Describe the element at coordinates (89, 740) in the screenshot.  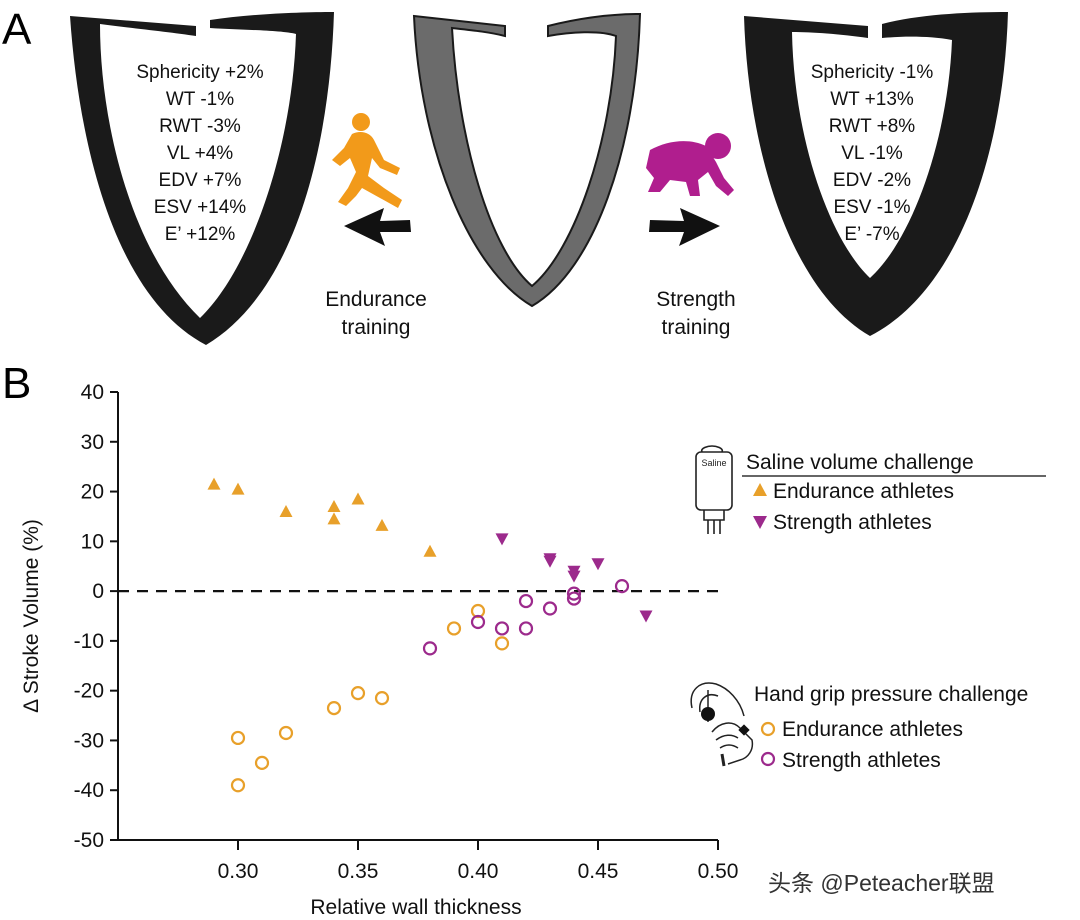
I see `y-tick-label: -30` at that location.